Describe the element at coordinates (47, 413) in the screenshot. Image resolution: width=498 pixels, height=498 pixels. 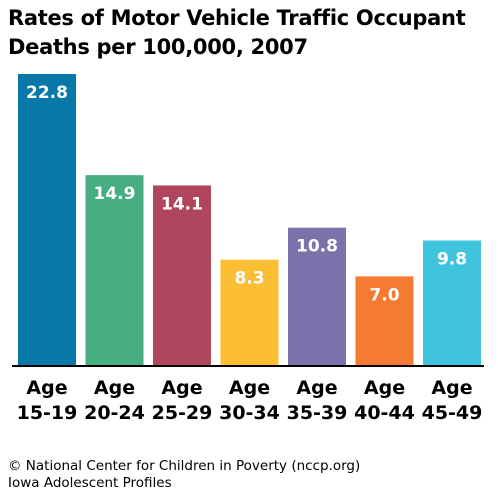
I see `category-label-range: 15-19` at that location.